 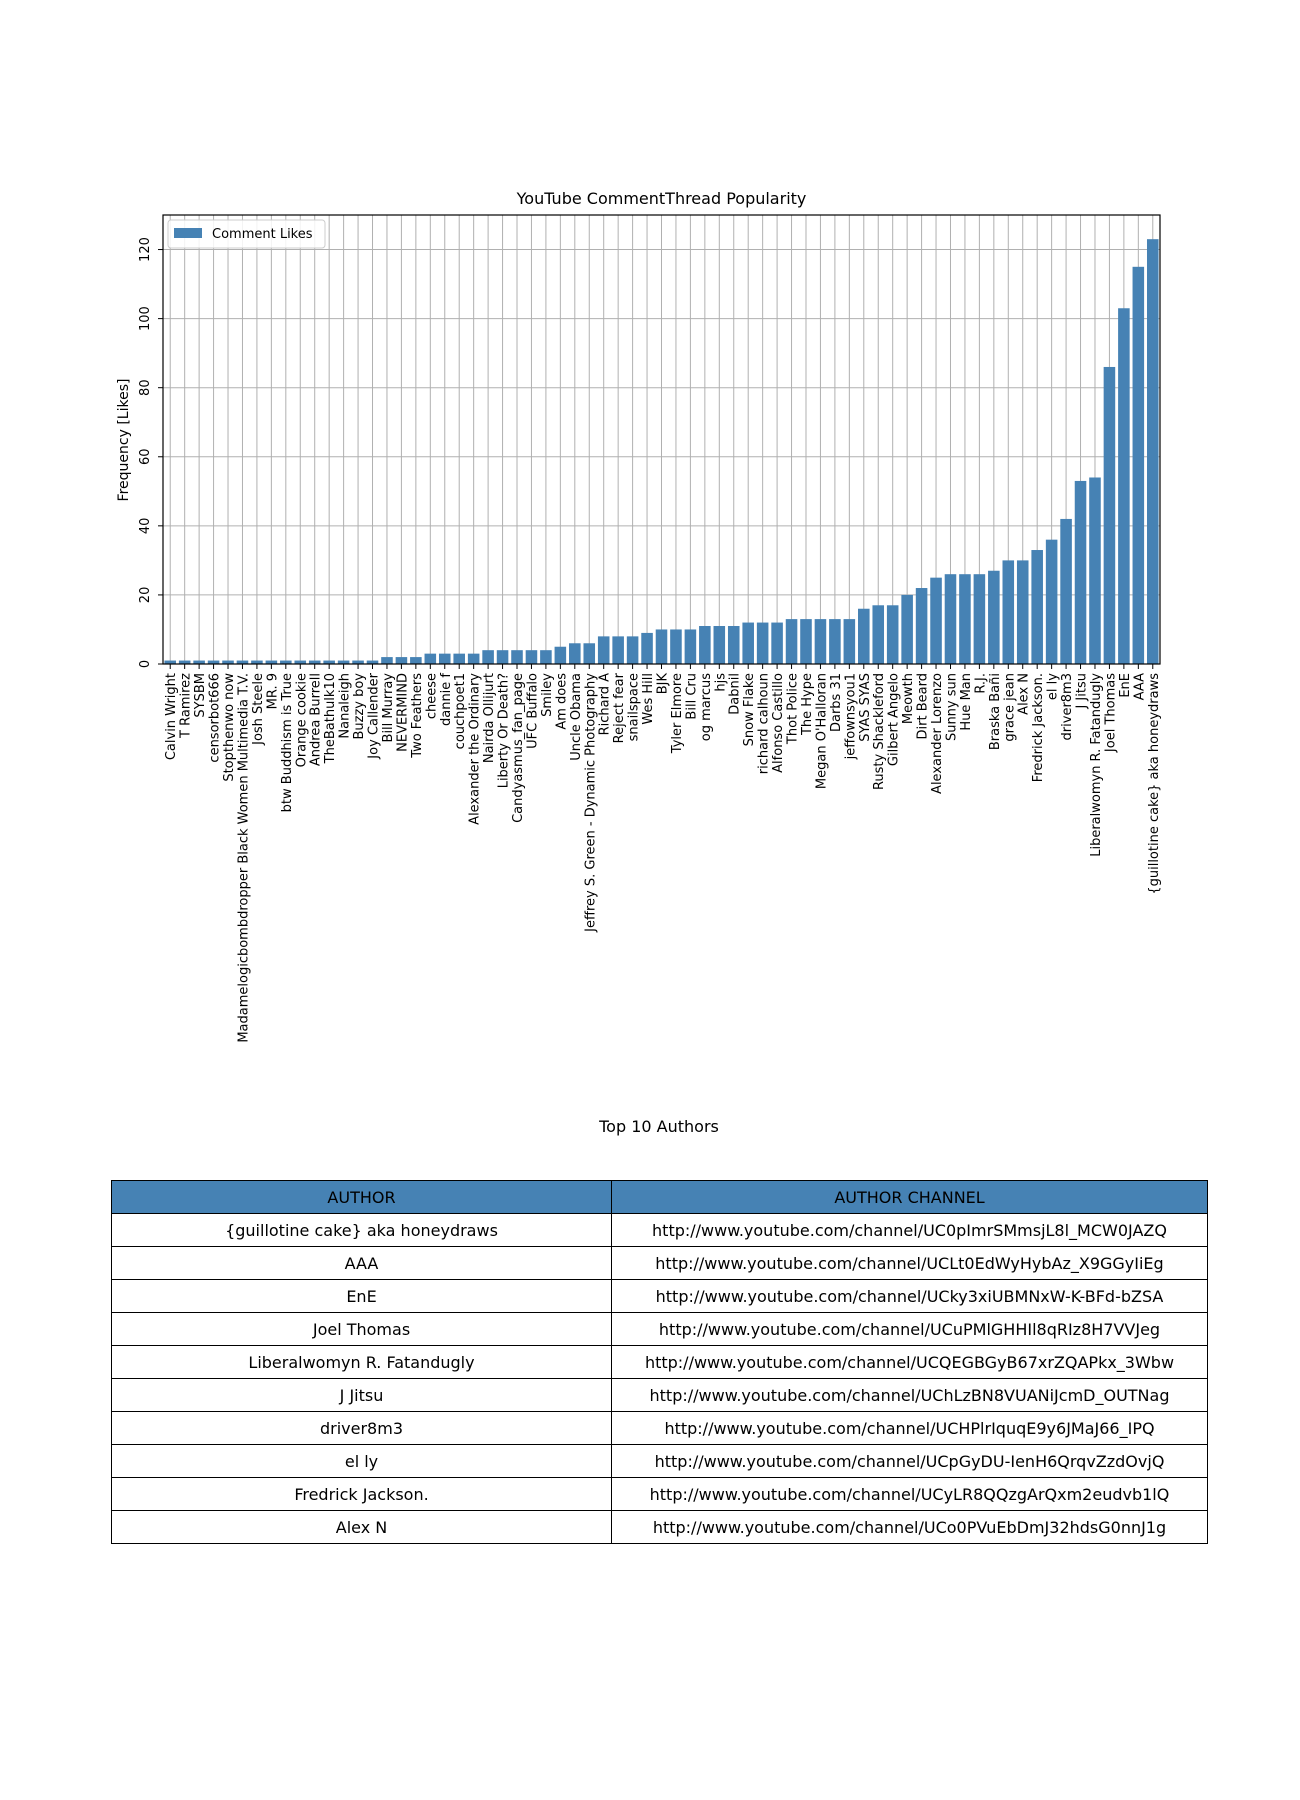 What do you see at coordinates (388, 708) in the screenshot?
I see `x-tick-label: Bill Murray` at bounding box center [388, 708].